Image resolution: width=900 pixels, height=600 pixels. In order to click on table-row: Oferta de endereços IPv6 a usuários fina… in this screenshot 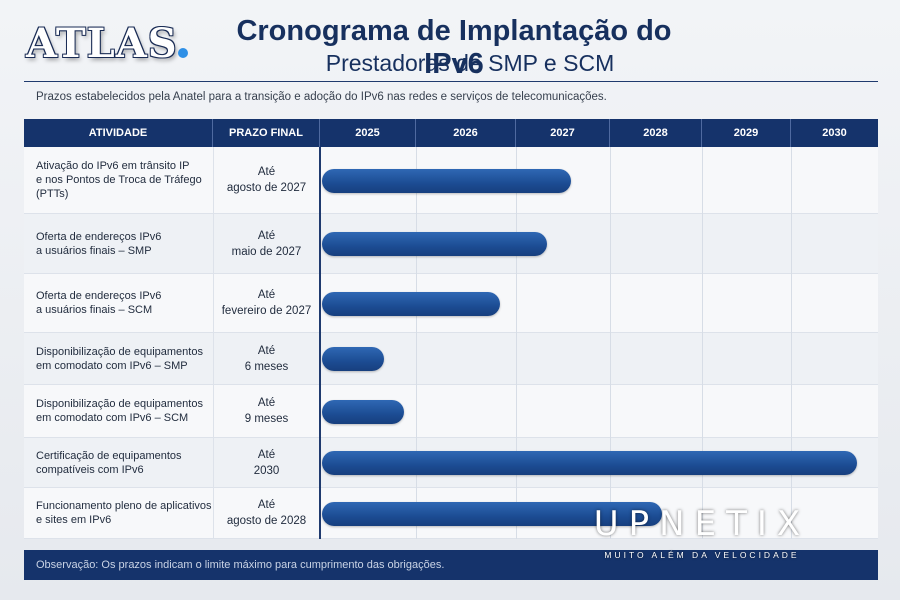, I will do `click(451, 244)`.